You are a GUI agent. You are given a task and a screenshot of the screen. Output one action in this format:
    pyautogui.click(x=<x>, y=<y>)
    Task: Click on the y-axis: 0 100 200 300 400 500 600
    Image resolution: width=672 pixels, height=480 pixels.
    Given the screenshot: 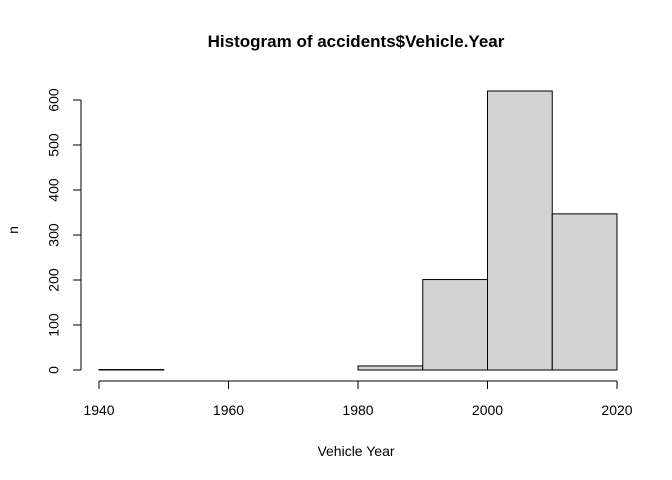 What is the action you would take?
    pyautogui.click(x=64, y=231)
    